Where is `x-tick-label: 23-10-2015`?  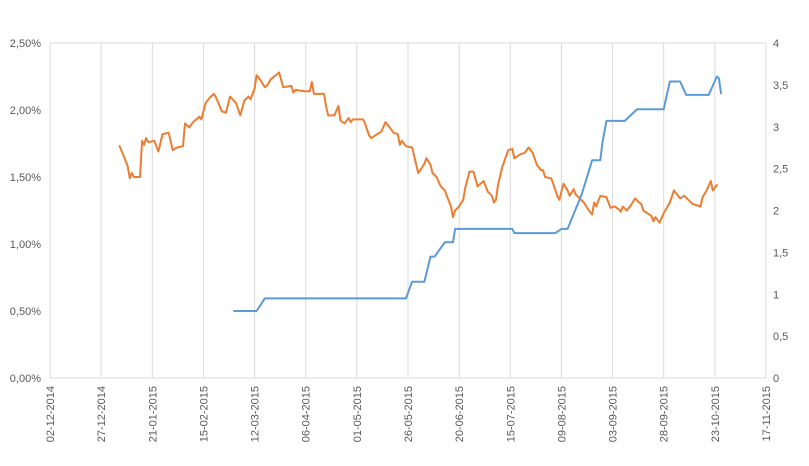
x-tick-label: 23-10-2015 is located at coordinates (716, 414).